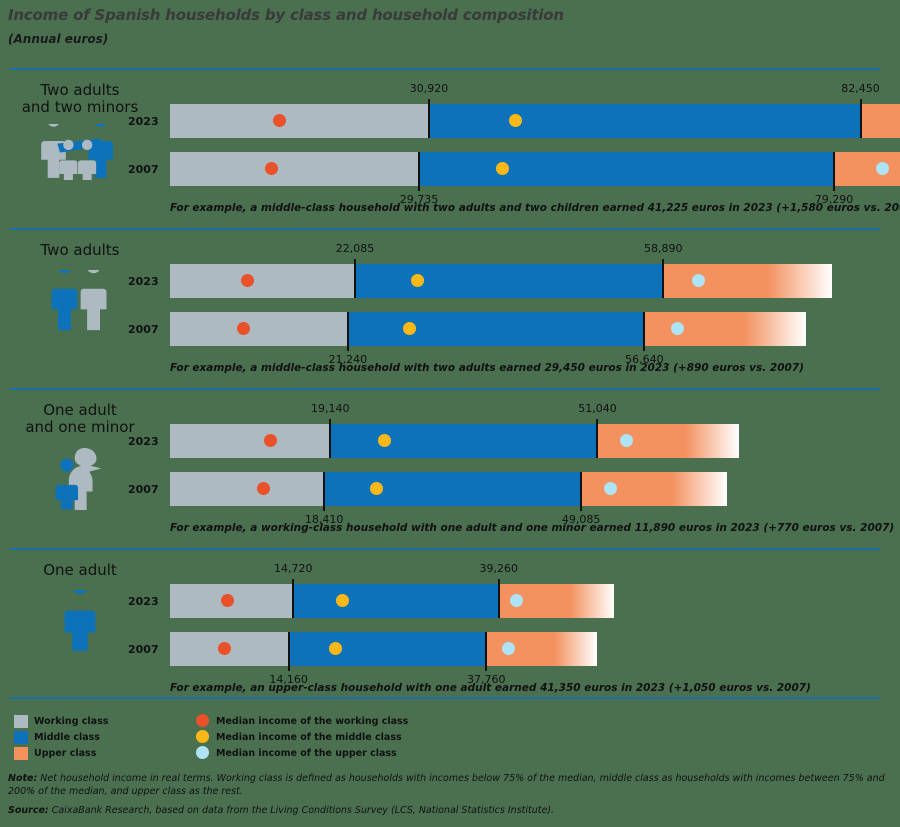 This screenshot has width=900, height=827. What do you see at coordinates (80, 570) in the screenshot?
I see `group-label-one-adult: One adult` at bounding box center [80, 570].